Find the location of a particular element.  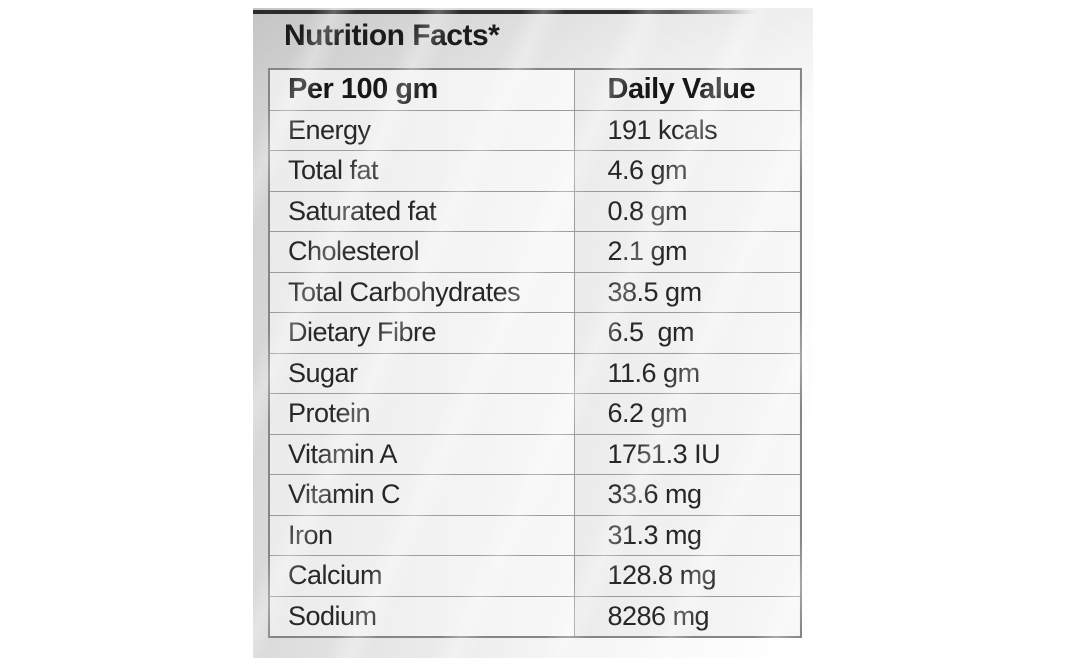

nutrient-name-cell: Sugar is located at coordinates (421, 373).